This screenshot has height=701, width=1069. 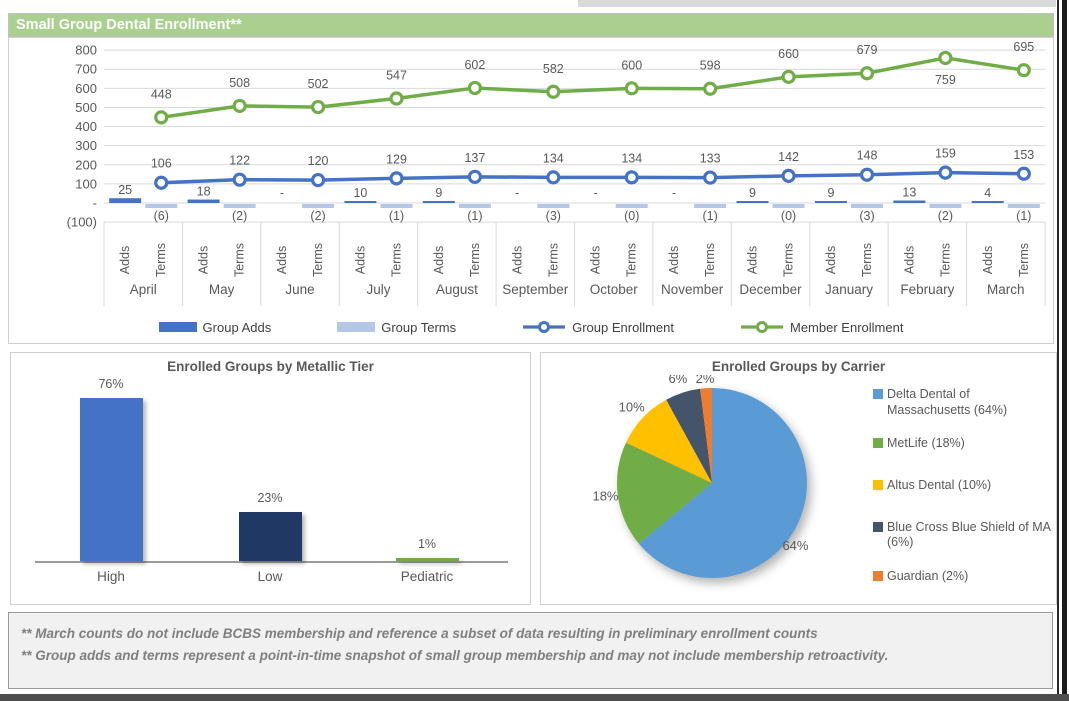 What do you see at coordinates (788, 216) in the screenshot?
I see `group-terms-label: (0)` at bounding box center [788, 216].